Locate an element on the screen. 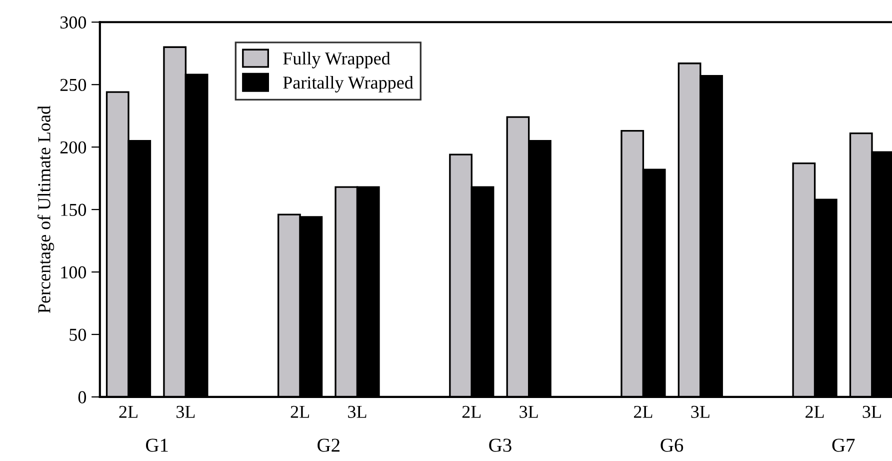 This screenshot has width=892, height=461. y-tick-label: 300 is located at coordinates (73, 22).